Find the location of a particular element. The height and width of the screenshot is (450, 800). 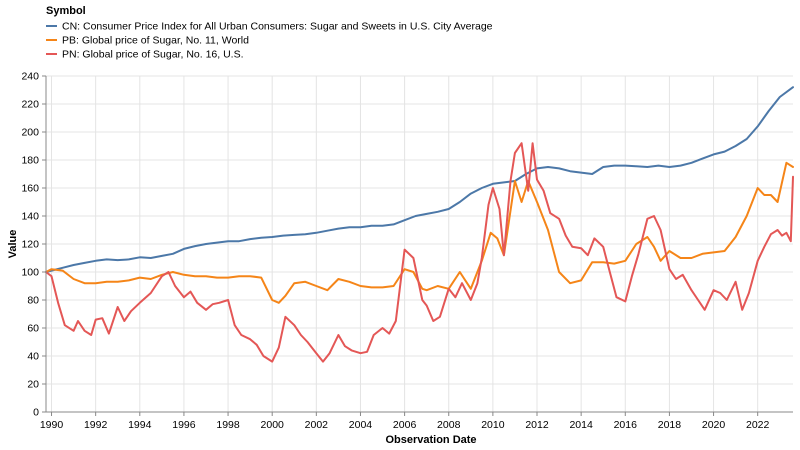

y-tick-label-1: 20 is located at coordinates (33, 385).